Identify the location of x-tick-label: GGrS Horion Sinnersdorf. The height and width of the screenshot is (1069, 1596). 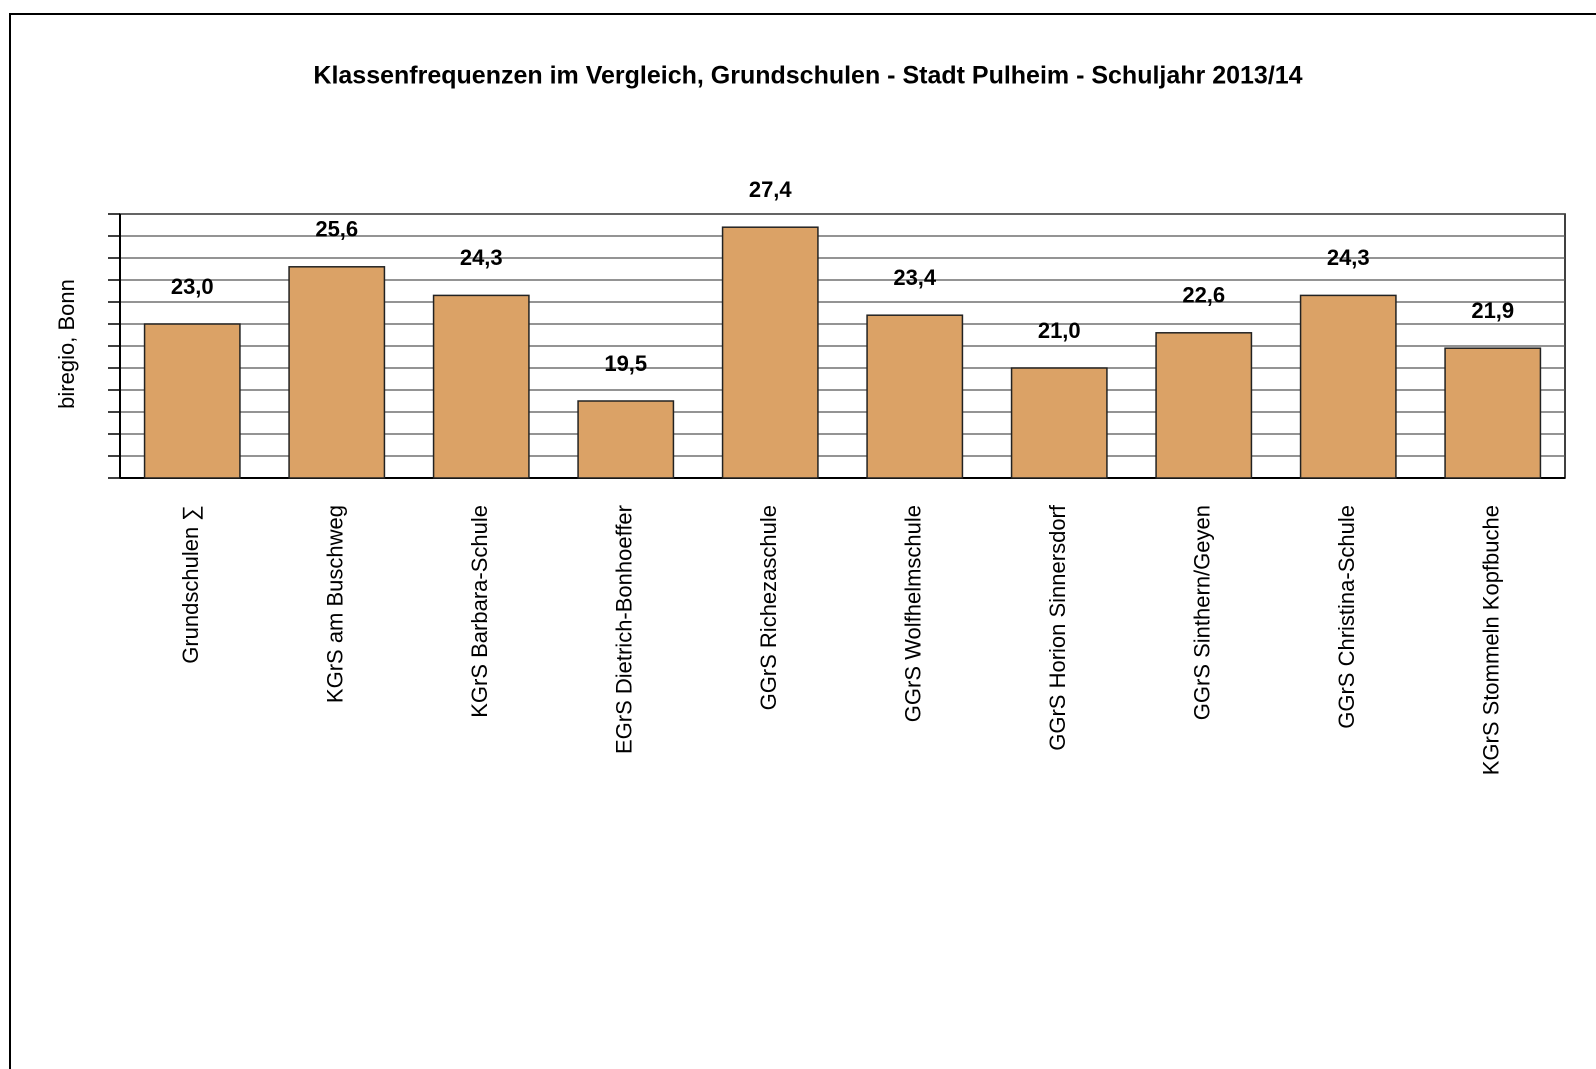
(1057, 627).